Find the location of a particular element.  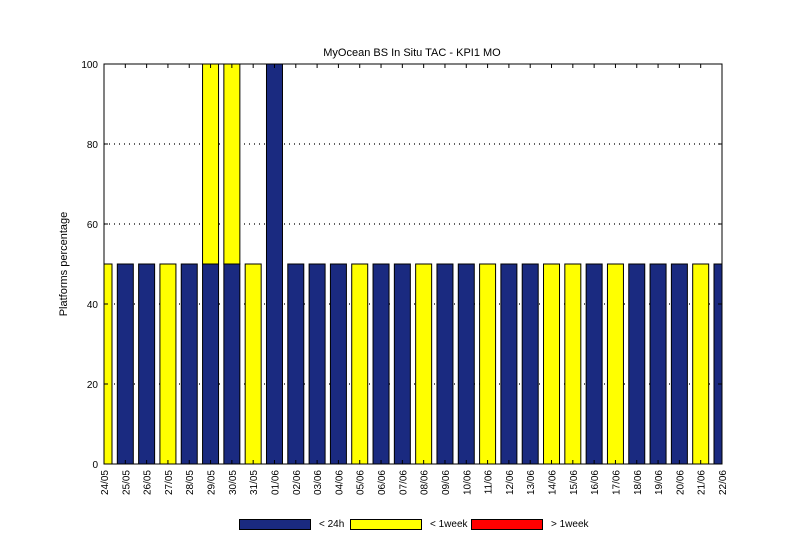

y-tick-label: 60 is located at coordinates (93, 225).